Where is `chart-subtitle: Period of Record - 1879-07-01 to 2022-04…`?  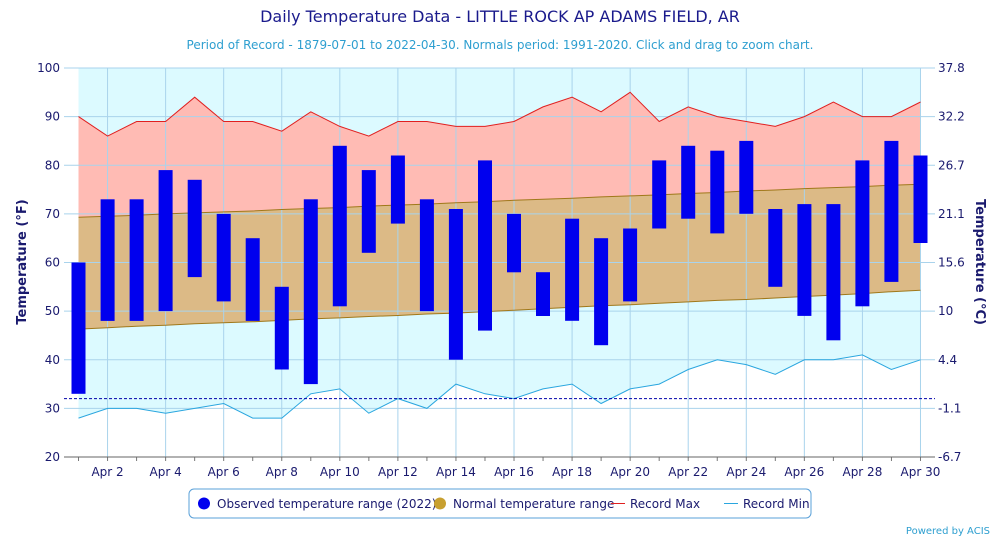 chart-subtitle: Period of Record - 1879-07-01 to 2022-04… is located at coordinates (500, 45).